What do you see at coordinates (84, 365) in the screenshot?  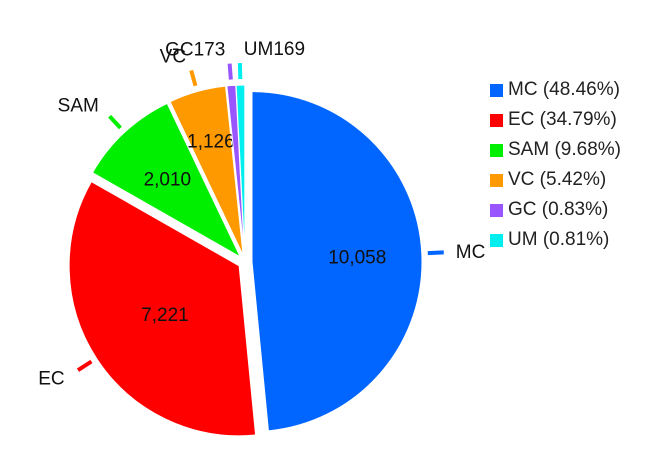 I see `leader-line-ec` at bounding box center [84, 365].